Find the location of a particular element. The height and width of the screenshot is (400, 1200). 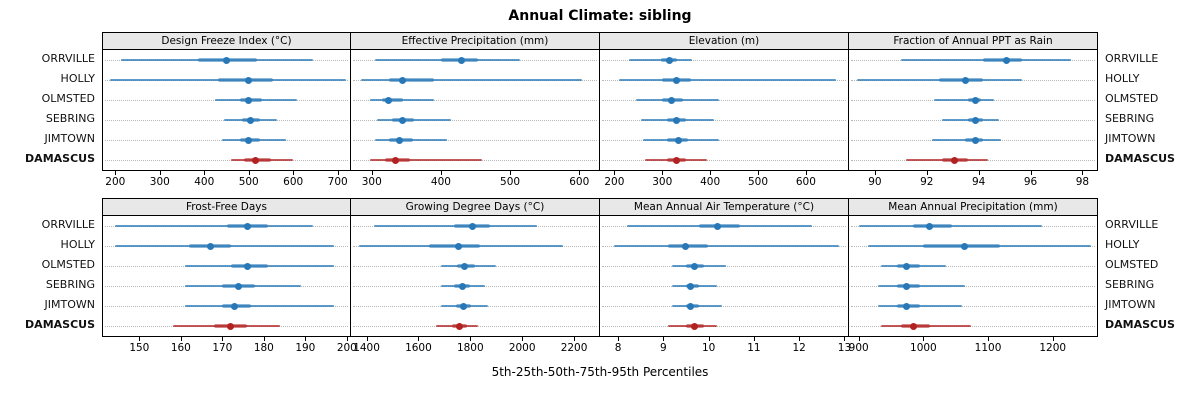

panel-frame: Elevation (m) is located at coordinates (724, 101).